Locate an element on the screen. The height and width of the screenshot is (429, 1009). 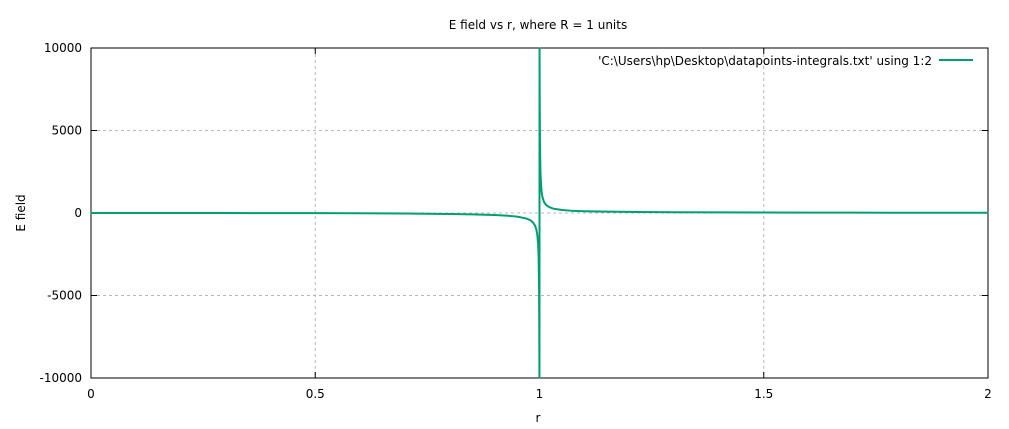
chart-title: E field vs r, where R = 1 units is located at coordinates (538, 25).